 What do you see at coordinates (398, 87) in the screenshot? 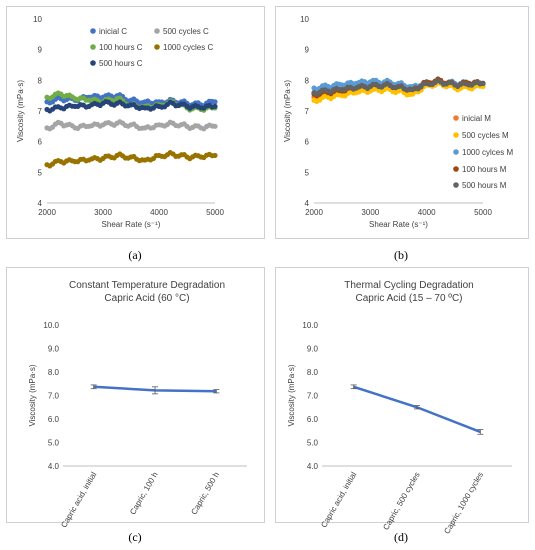
I see `series-500-hours-m` at bounding box center [398, 87].